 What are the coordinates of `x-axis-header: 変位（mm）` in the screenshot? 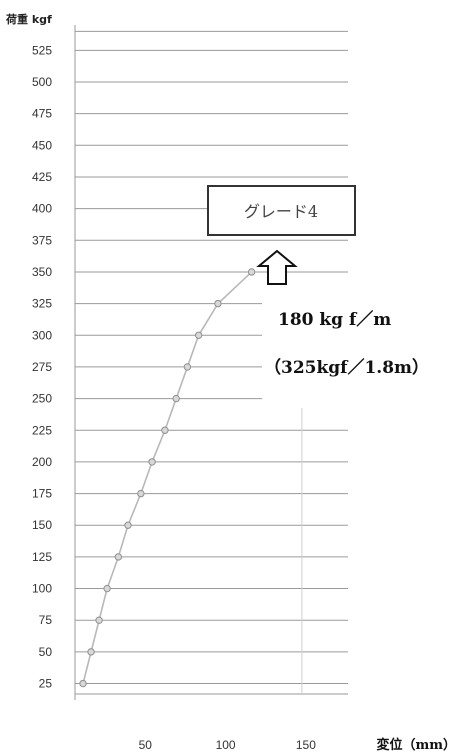 It's located at (416, 745).